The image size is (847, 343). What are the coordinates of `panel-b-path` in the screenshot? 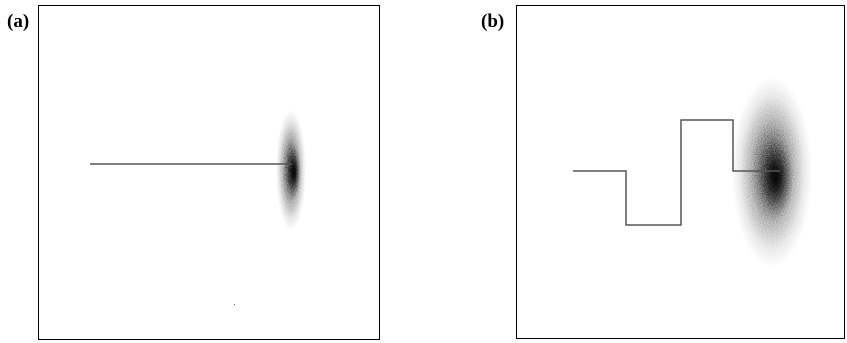 It's located at (676, 172).